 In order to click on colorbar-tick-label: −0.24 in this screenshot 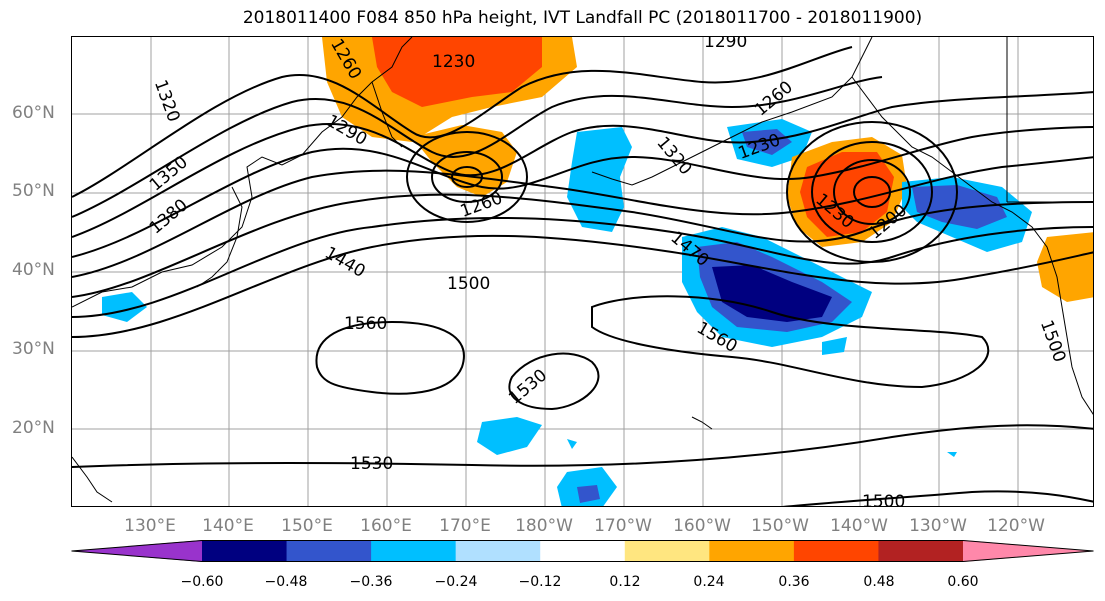, I will do `click(456, 582)`.